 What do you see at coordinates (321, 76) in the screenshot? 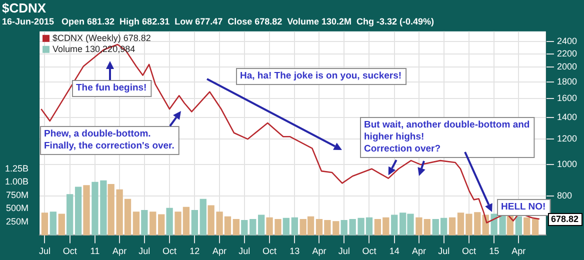
I see `annotation: Ha, ha! The joke is on you, suckers!` at bounding box center [321, 76].